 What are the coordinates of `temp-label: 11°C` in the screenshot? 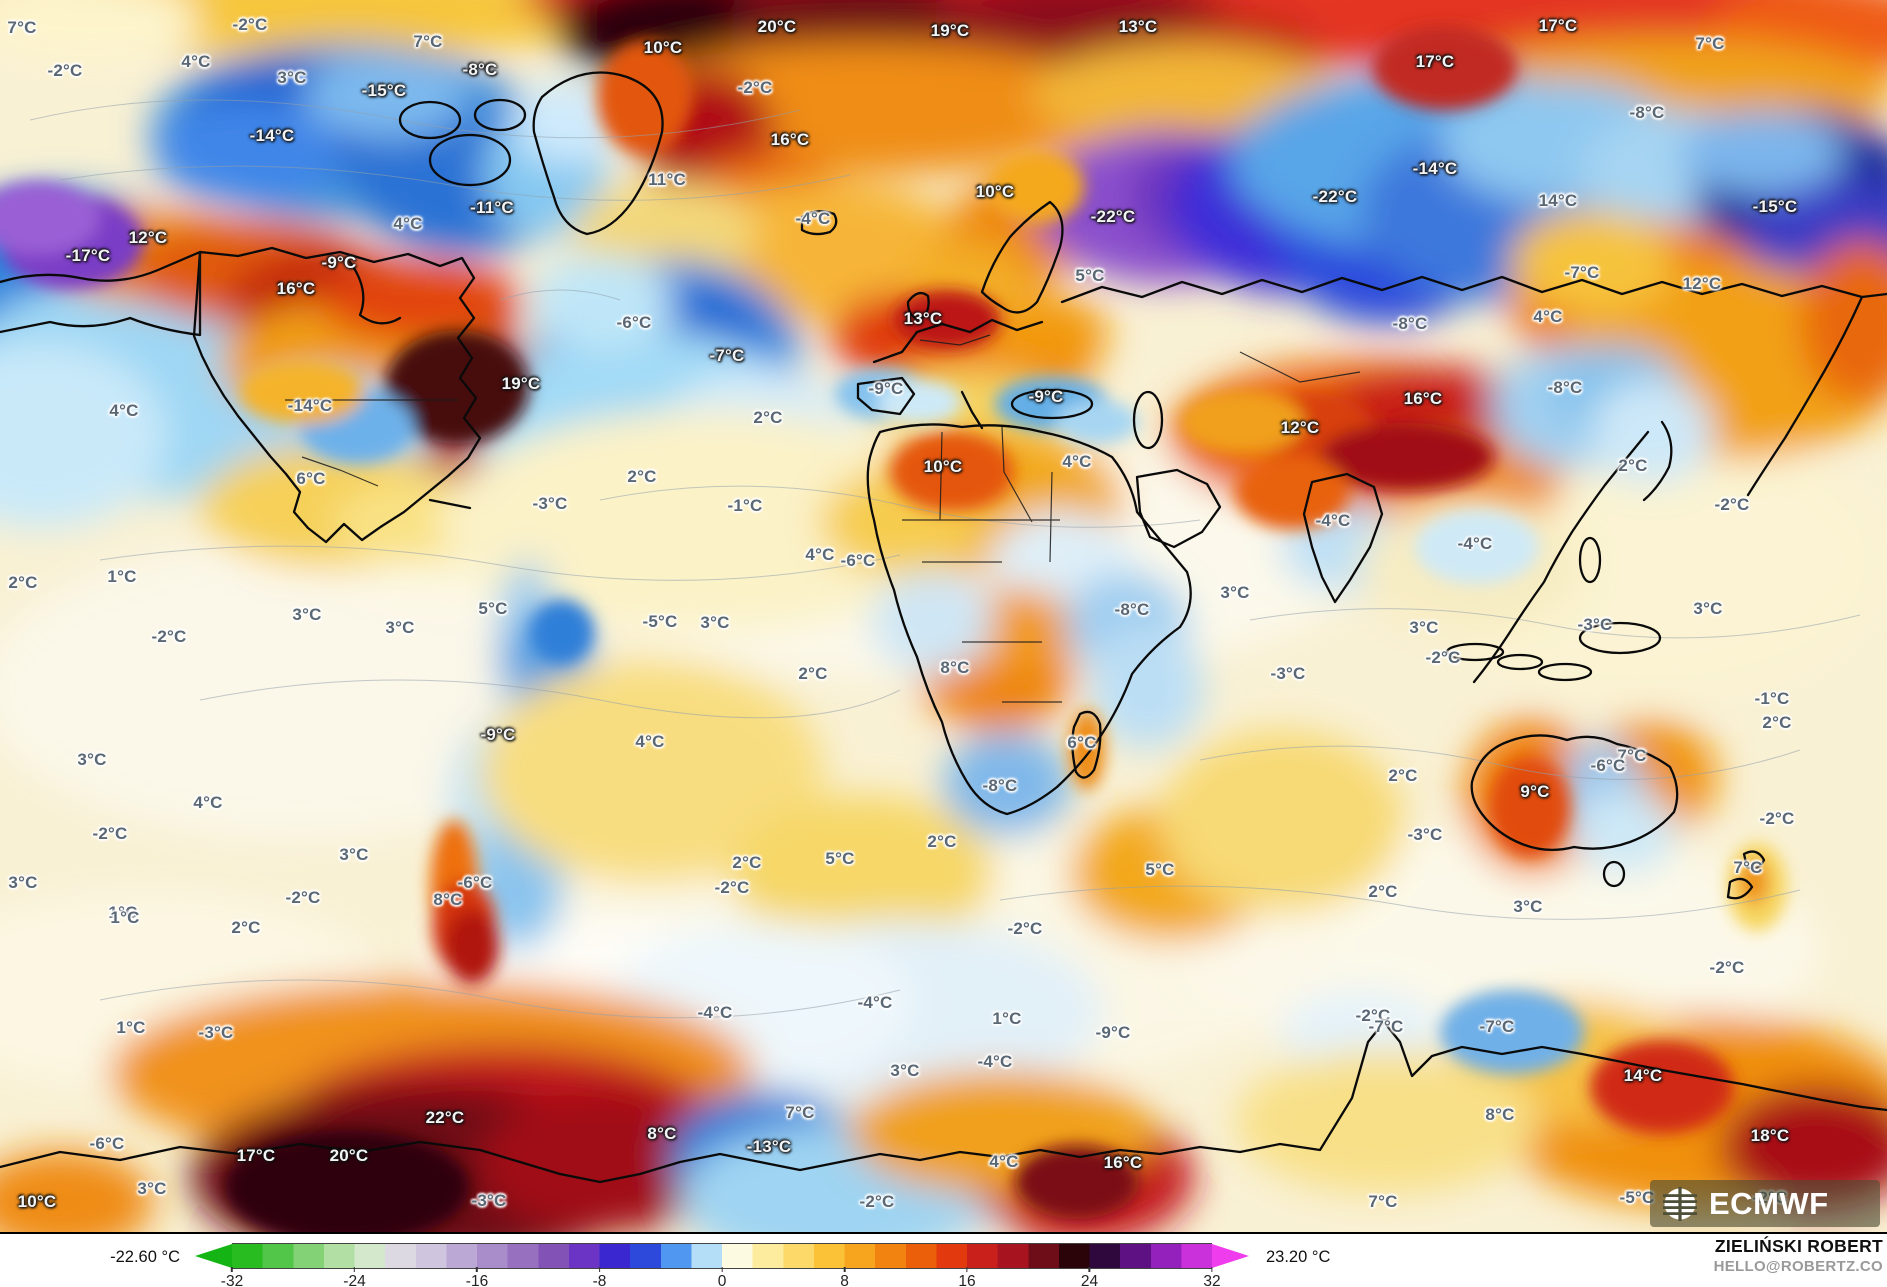 It's located at (667, 179).